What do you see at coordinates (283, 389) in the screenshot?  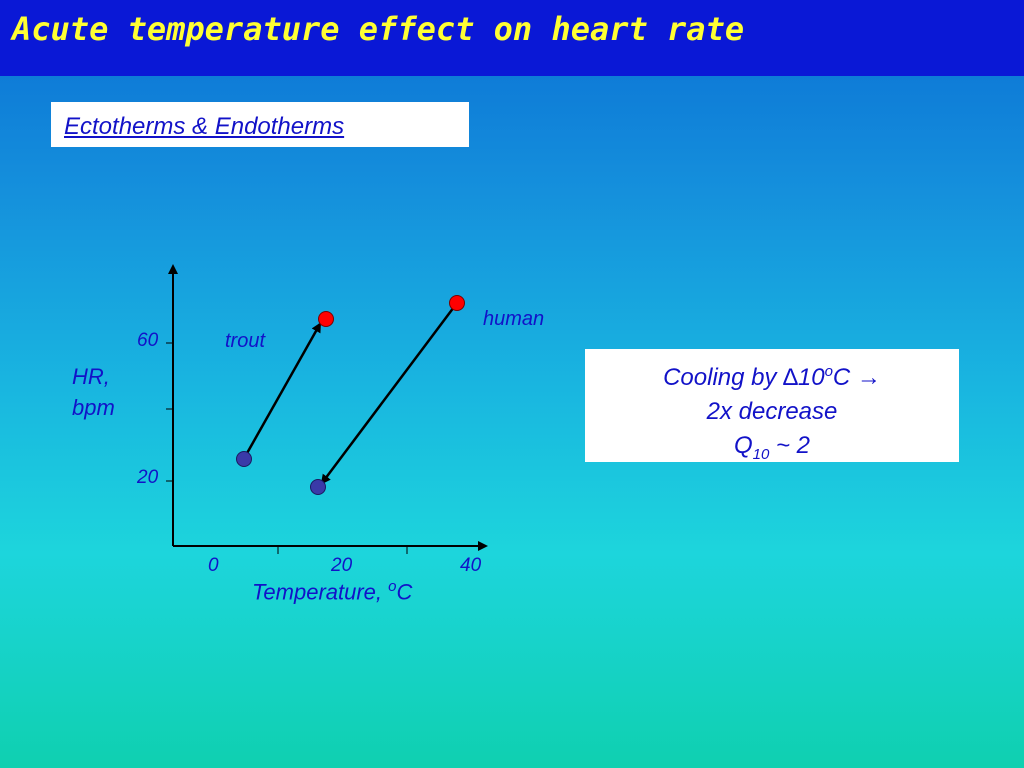 I see `trout-arrow` at bounding box center [283, 389].